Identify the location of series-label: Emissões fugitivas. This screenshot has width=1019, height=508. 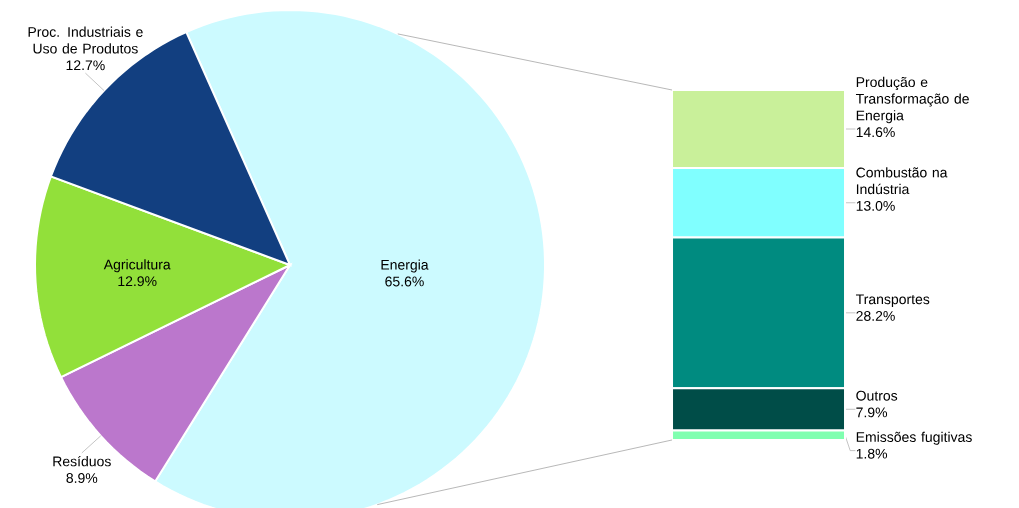
(914, 438).